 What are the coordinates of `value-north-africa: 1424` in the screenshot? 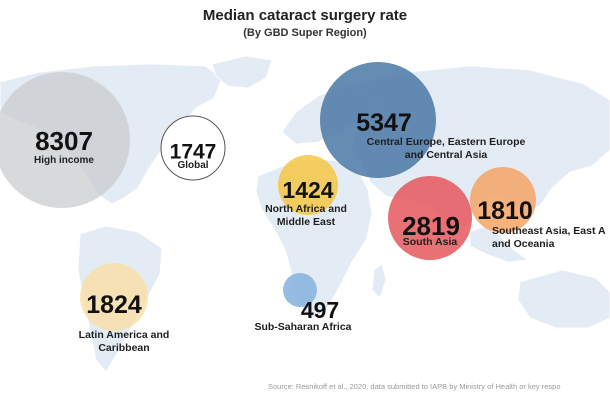 It's located at (307, 190).